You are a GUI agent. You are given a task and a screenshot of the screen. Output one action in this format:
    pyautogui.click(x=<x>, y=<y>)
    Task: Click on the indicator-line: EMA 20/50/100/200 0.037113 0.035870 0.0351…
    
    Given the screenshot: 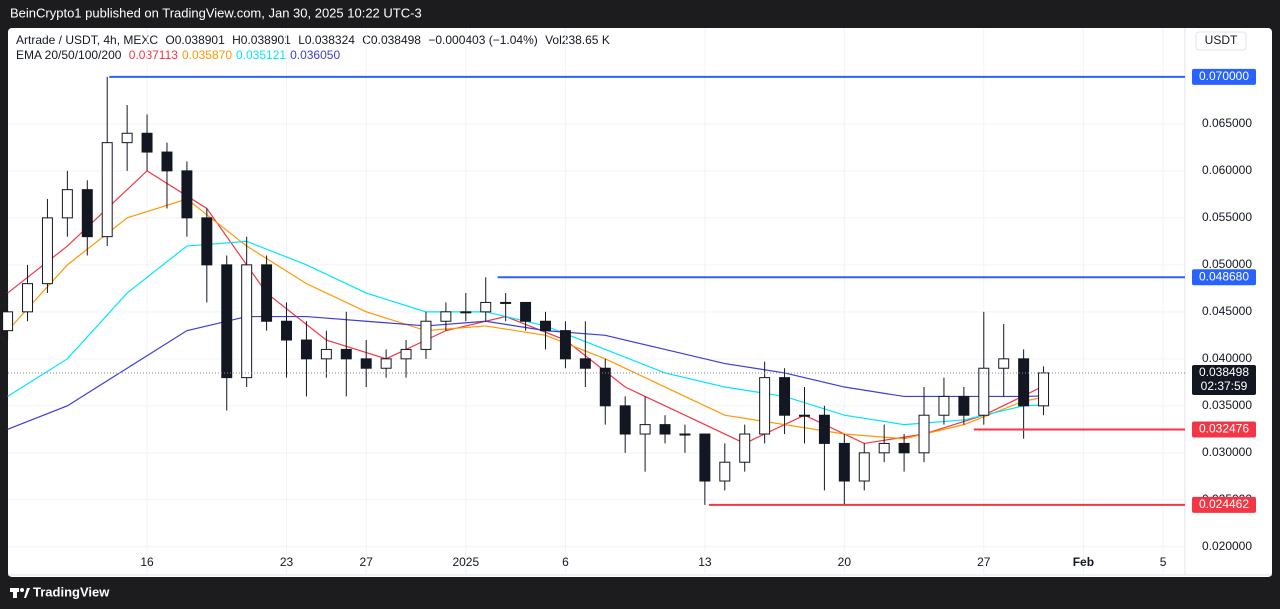 What is the action you would take?
    pyautogui.click(x=178, y=55)
    